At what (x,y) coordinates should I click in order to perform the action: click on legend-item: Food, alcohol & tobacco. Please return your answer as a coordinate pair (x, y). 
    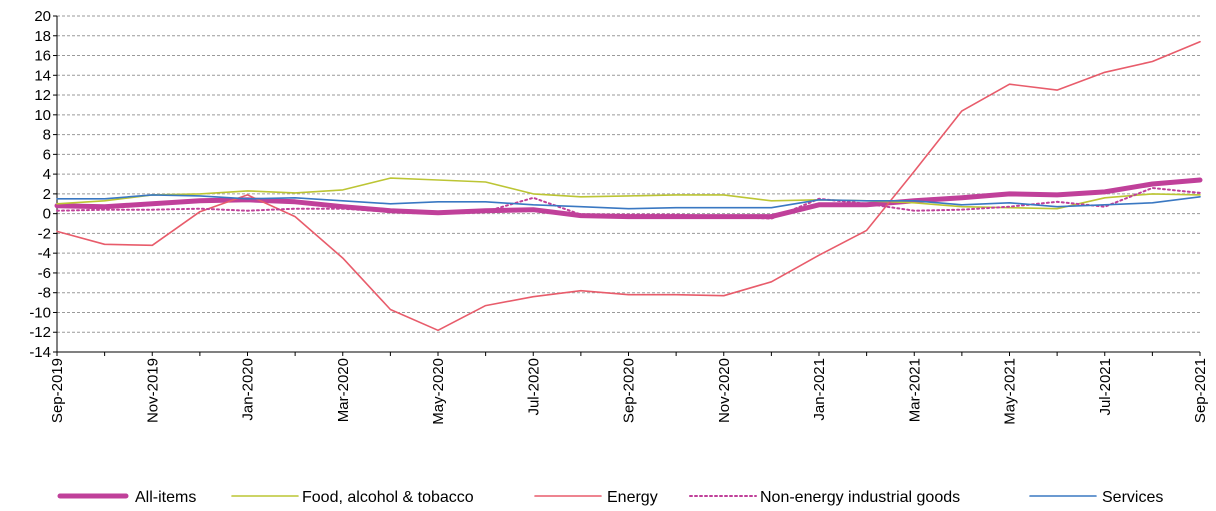
    Looking at the image, I should click on (352, 497).